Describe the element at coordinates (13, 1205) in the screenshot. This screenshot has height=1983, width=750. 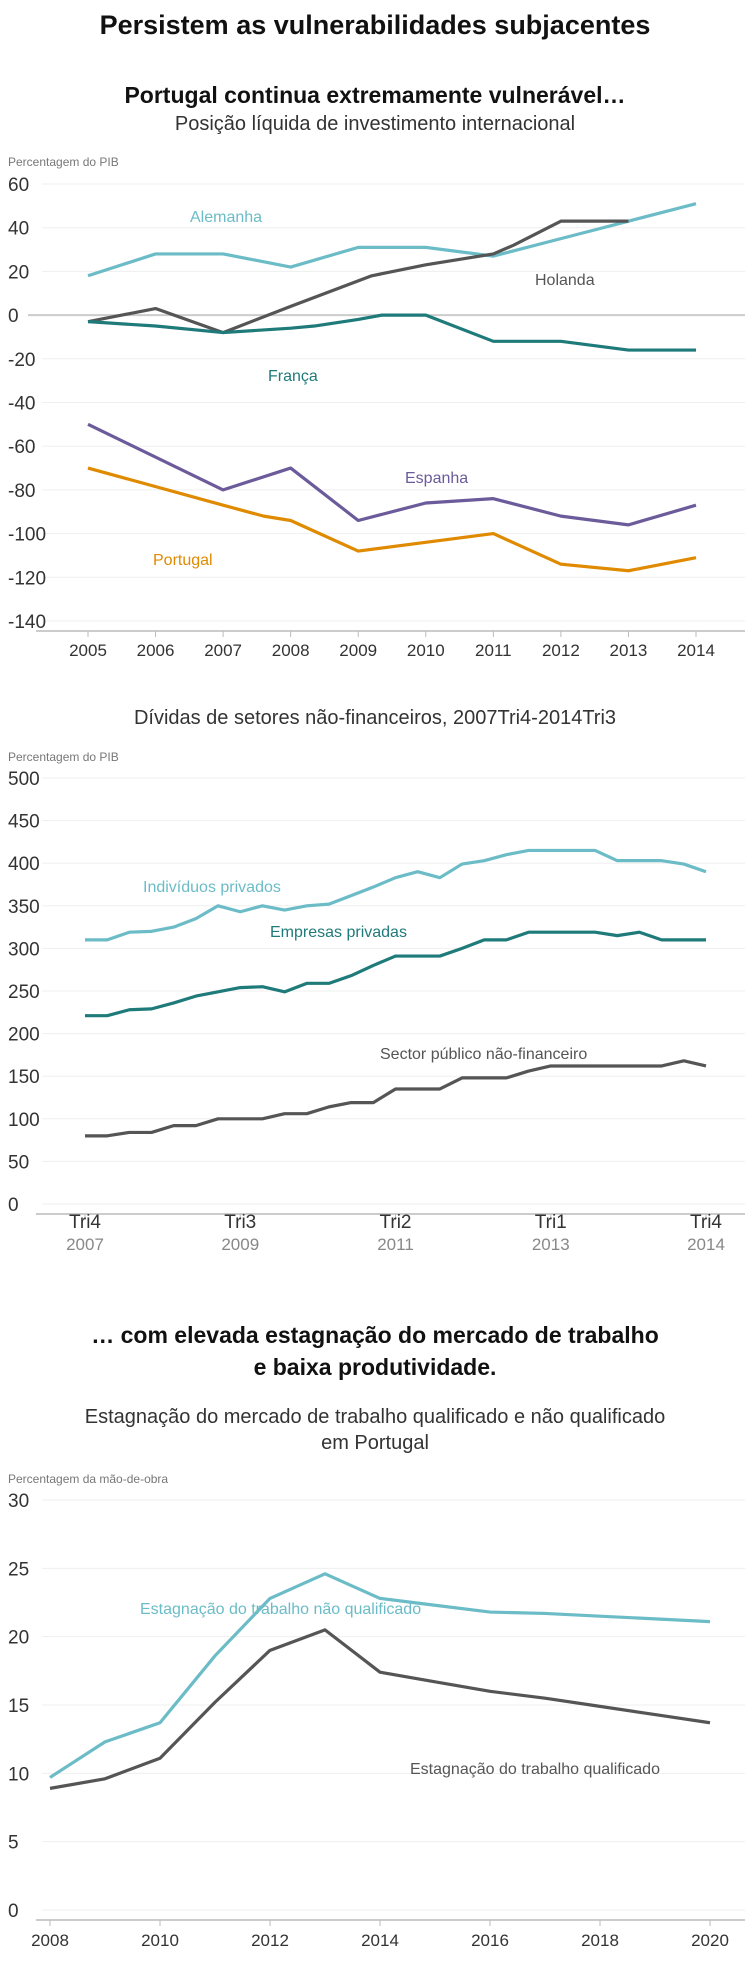
I see `chart2-y-tick: 0` at that location.